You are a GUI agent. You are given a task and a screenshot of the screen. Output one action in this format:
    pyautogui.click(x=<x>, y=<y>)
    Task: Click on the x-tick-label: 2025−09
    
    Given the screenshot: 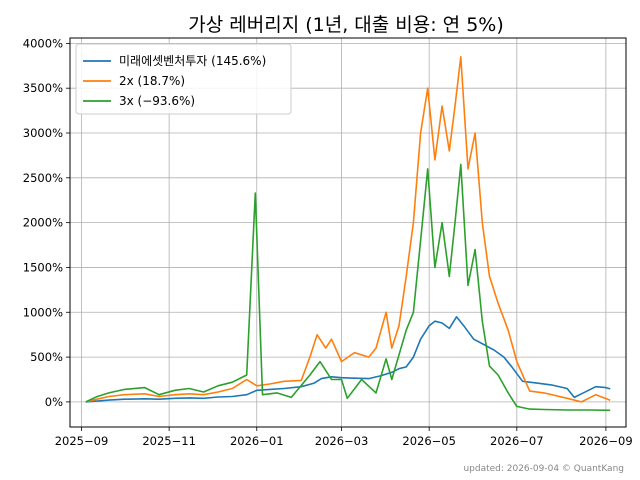 What is the action you would take?
    pyautogui.click(x=82, y=441)
    